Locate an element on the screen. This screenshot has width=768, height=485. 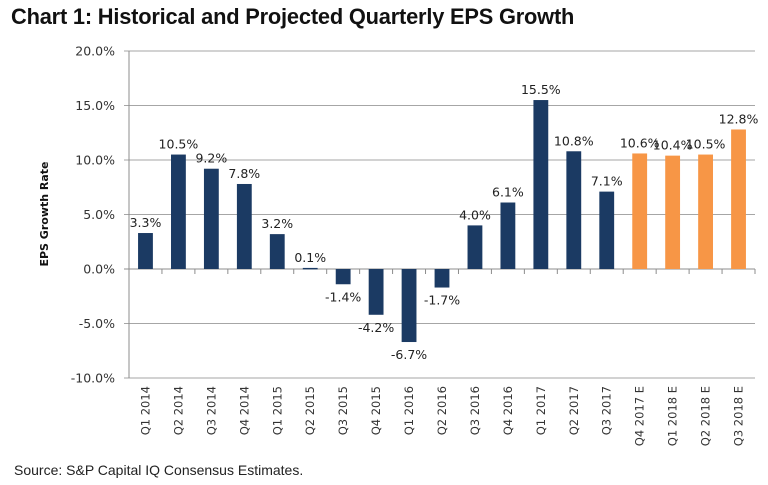
data-label: 4.0% is located at coordinates (475, 214).